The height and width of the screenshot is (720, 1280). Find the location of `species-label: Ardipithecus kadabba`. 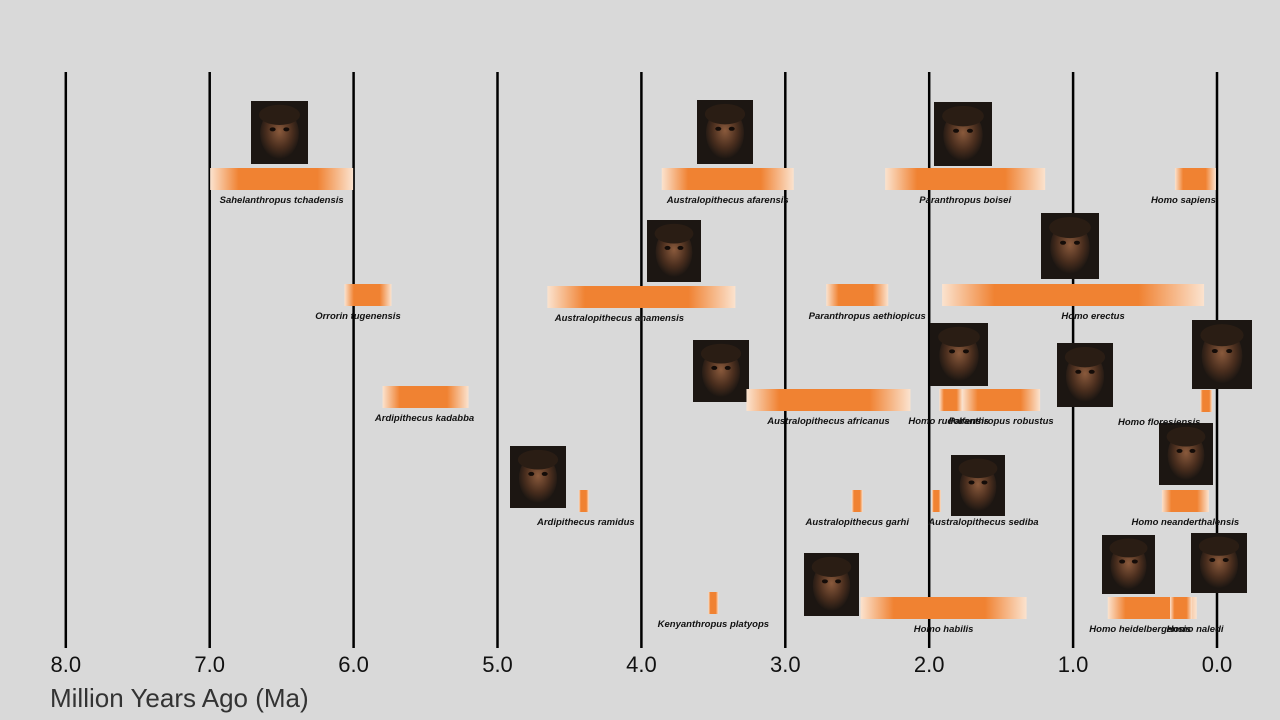

species-label: Ardipithecus kadabba is located at coordinates (424, 418).